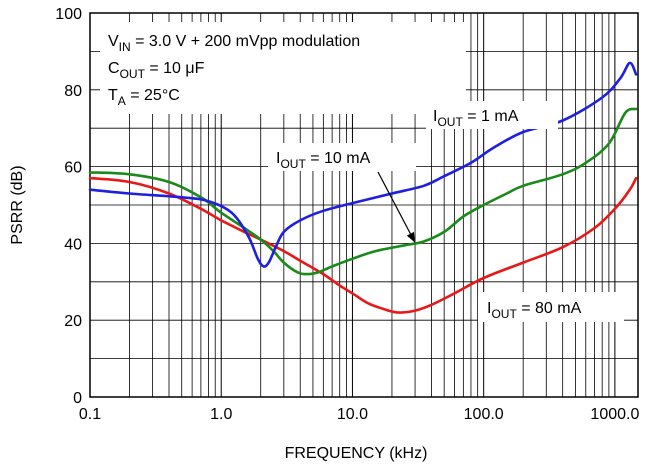 The height and width of the screenshot is (469, 663). Describe the element at coordinates (90, 414) in the screenshot. I see `x-tick-label: 0.1` at that location.